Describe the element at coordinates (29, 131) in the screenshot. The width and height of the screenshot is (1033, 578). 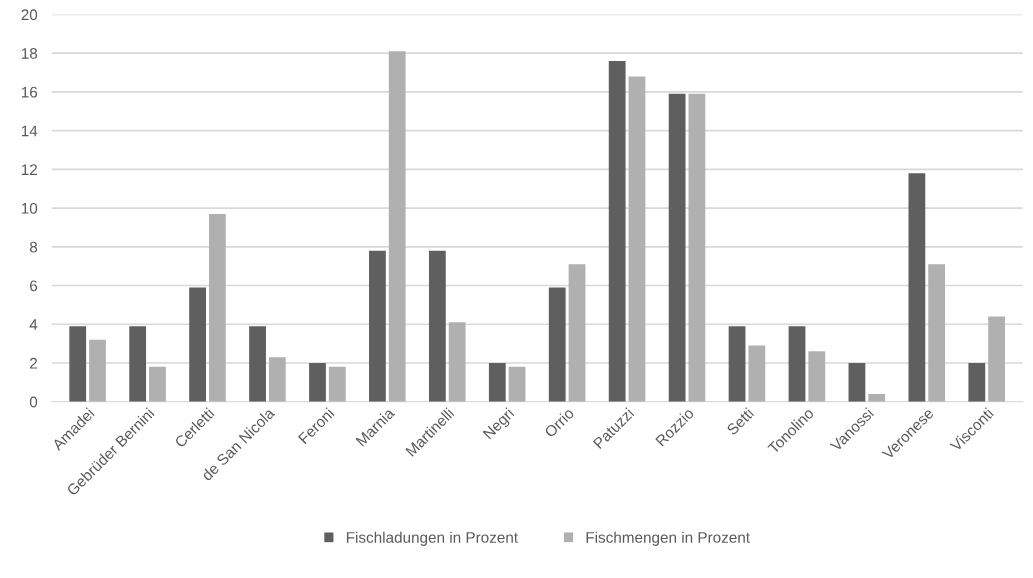
I see `y-tick-label: 14` at that location.